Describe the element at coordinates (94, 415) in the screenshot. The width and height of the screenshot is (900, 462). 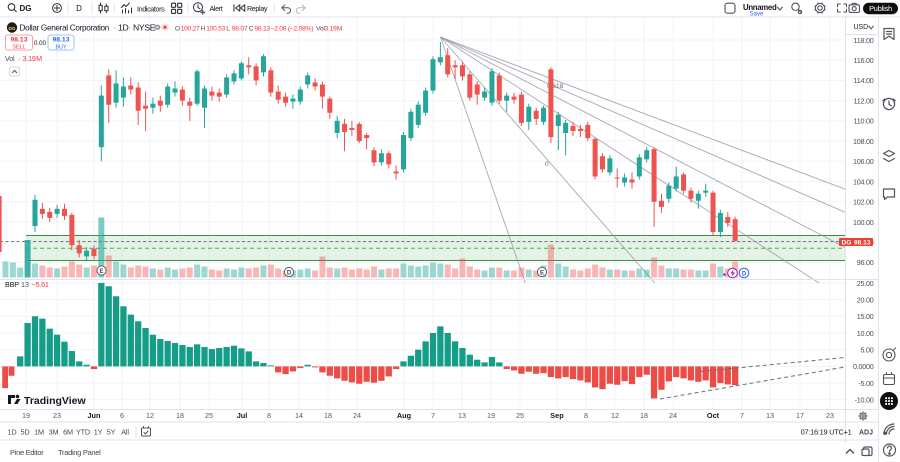
I see `svg-text: Jun` at that location.